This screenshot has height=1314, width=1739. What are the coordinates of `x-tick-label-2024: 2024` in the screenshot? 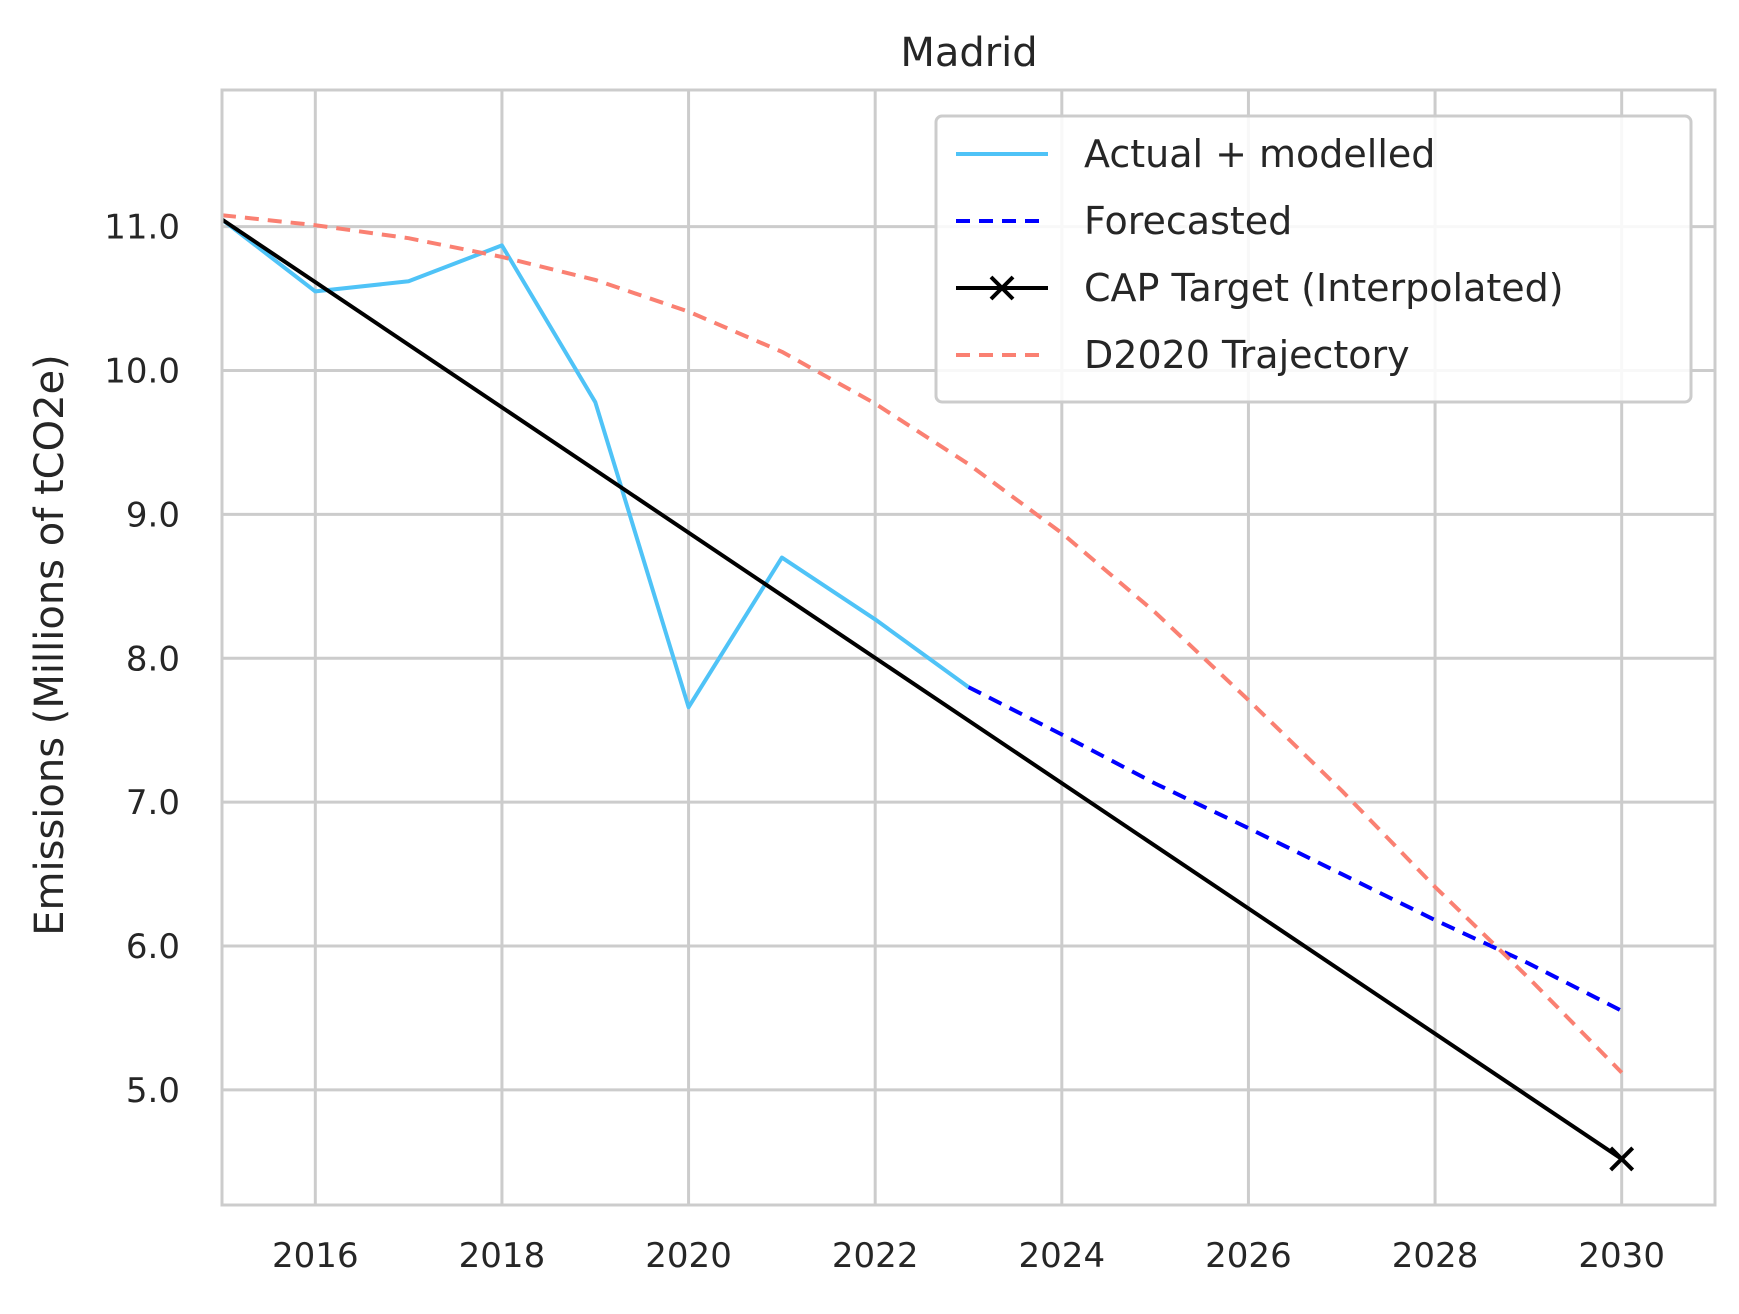 It's located at (1062, 1256).